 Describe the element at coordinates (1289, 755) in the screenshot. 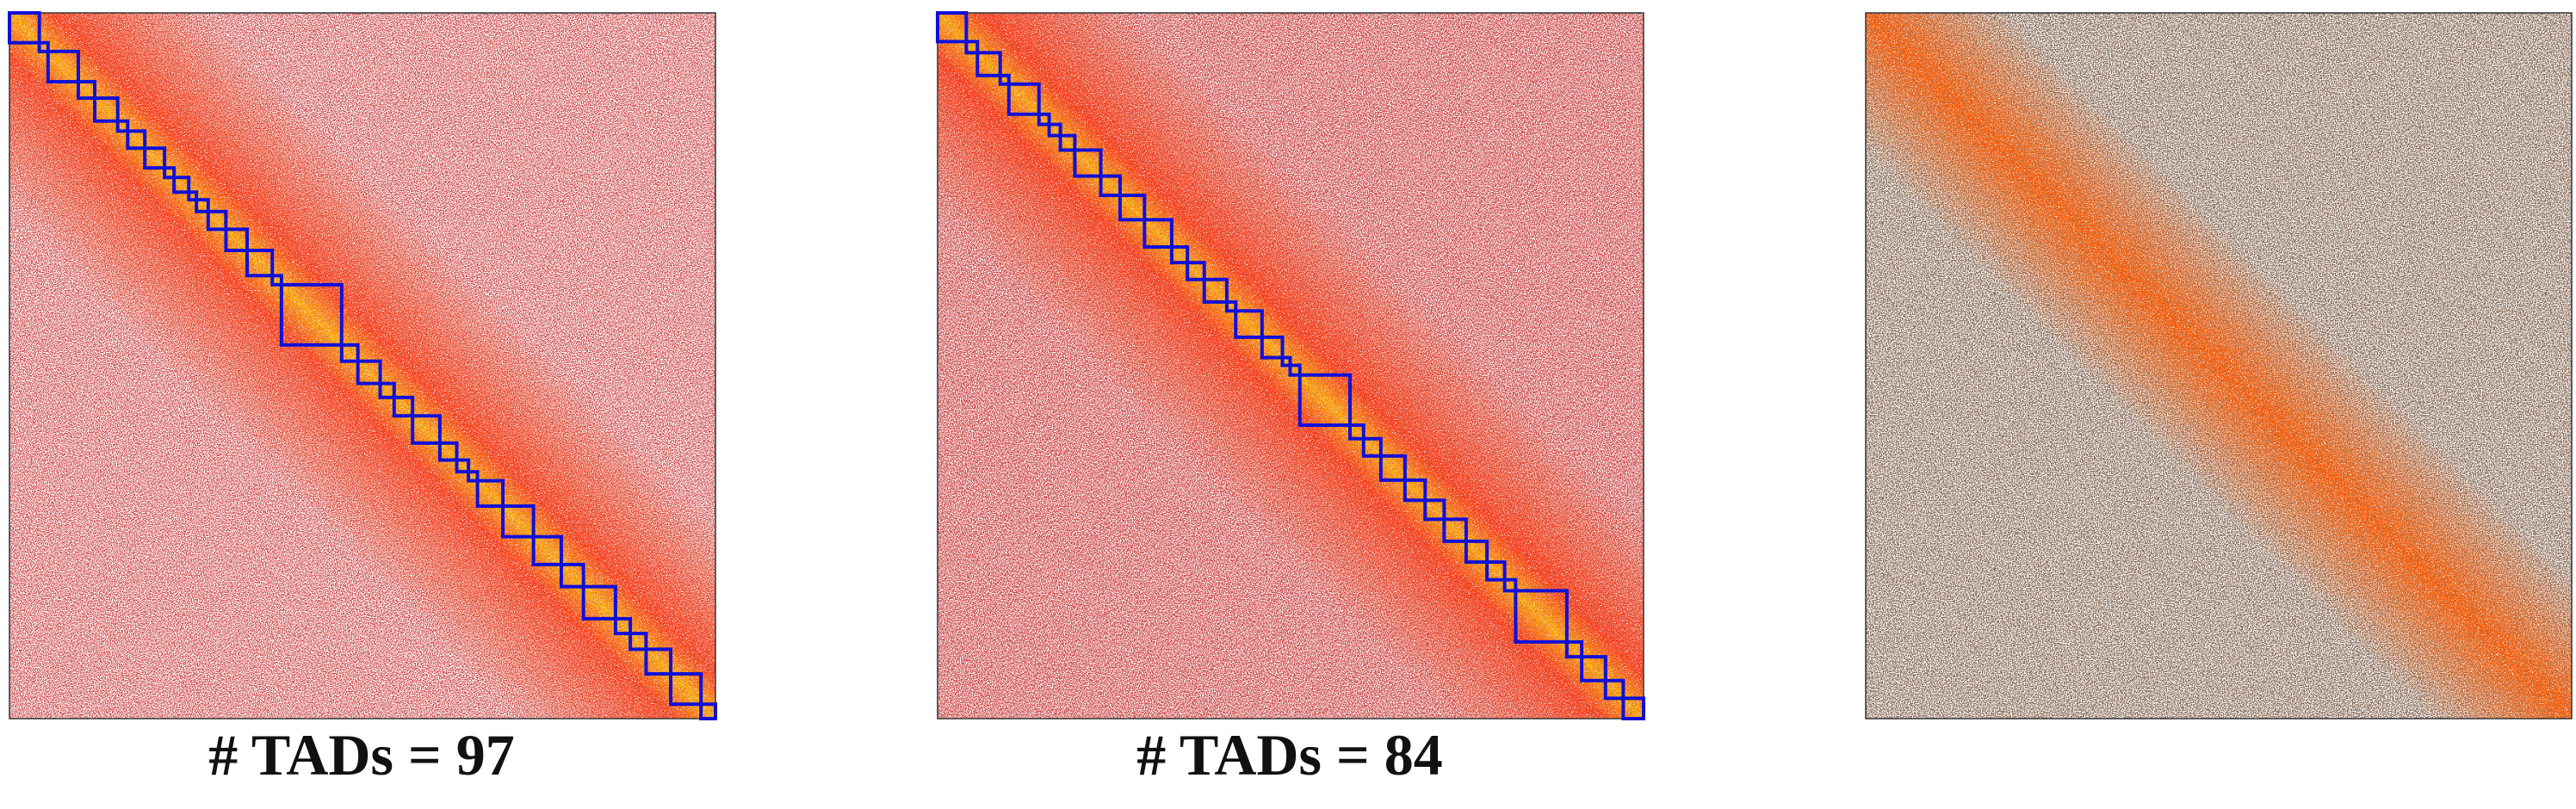

I see `caption: # TADs = 84` at that location.